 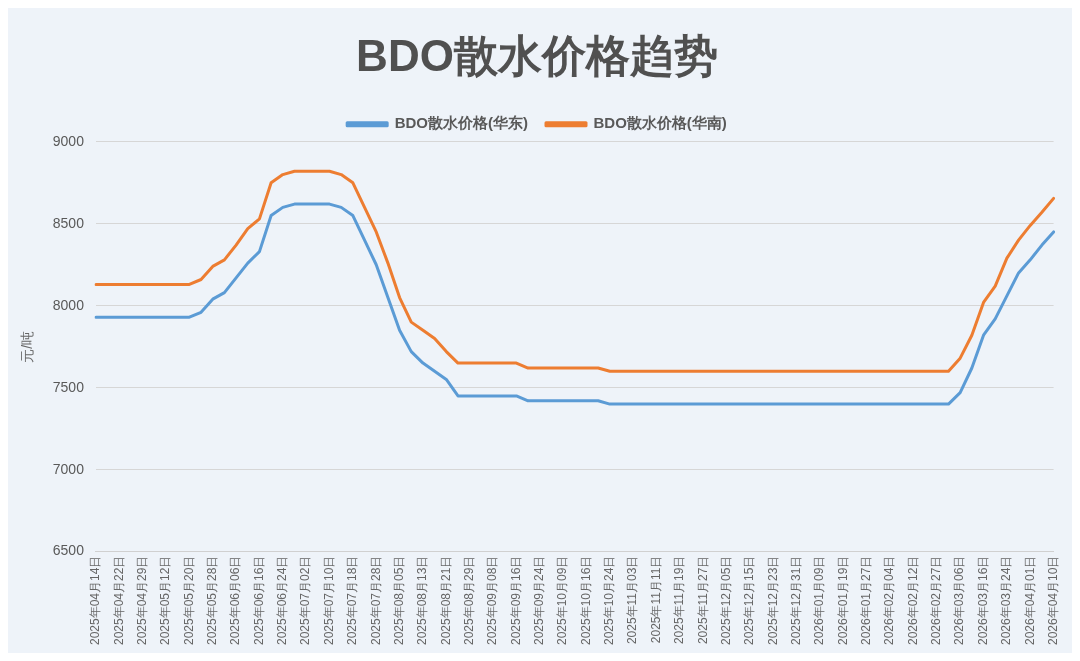 What do you see at coordinates (1029, 600) in the screenshot?
I see `x-tick-label: 2026年04月01日` at bounding box center [1029, 600].